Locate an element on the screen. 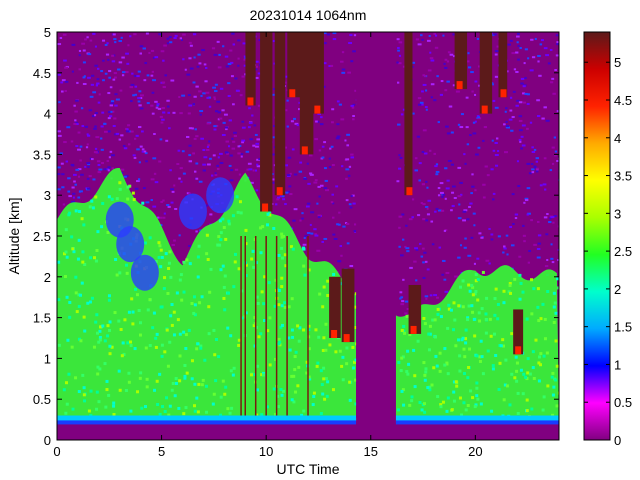 This screenshot has width=640, height=480. cloud-base is located at coordinates (484, 109).